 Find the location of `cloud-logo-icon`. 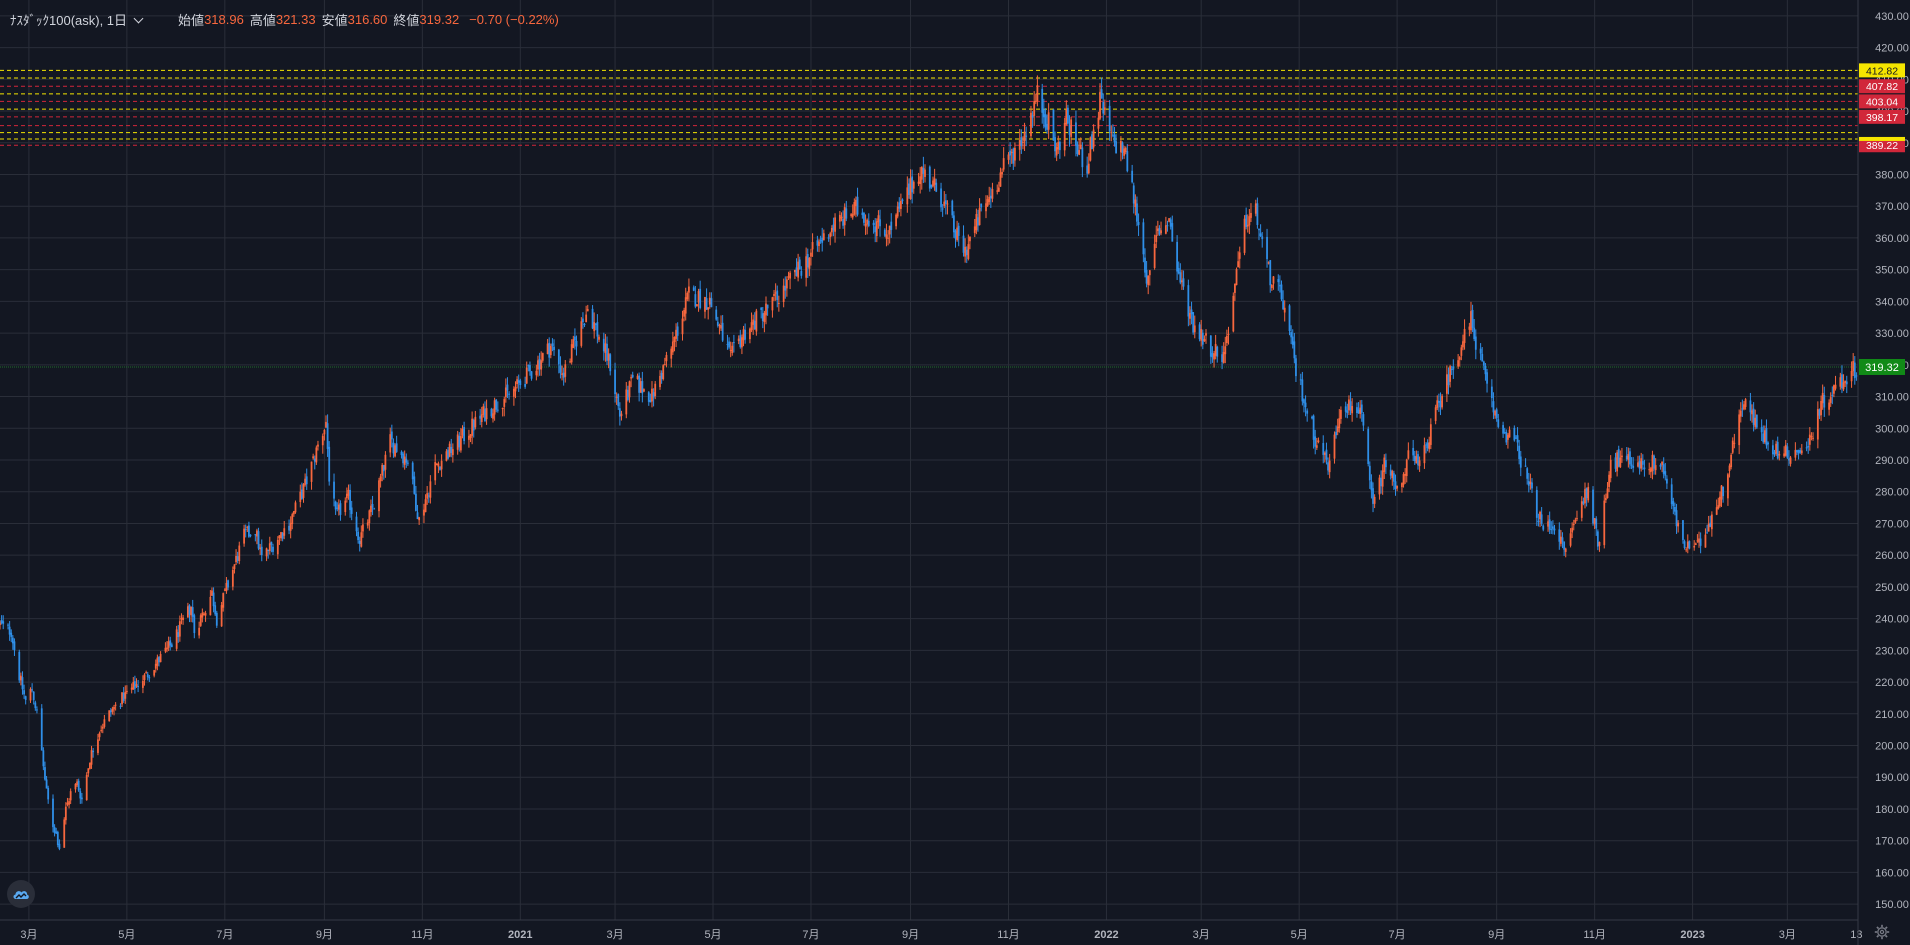

cloud-logo-icon is located at coordinates (21, 894).